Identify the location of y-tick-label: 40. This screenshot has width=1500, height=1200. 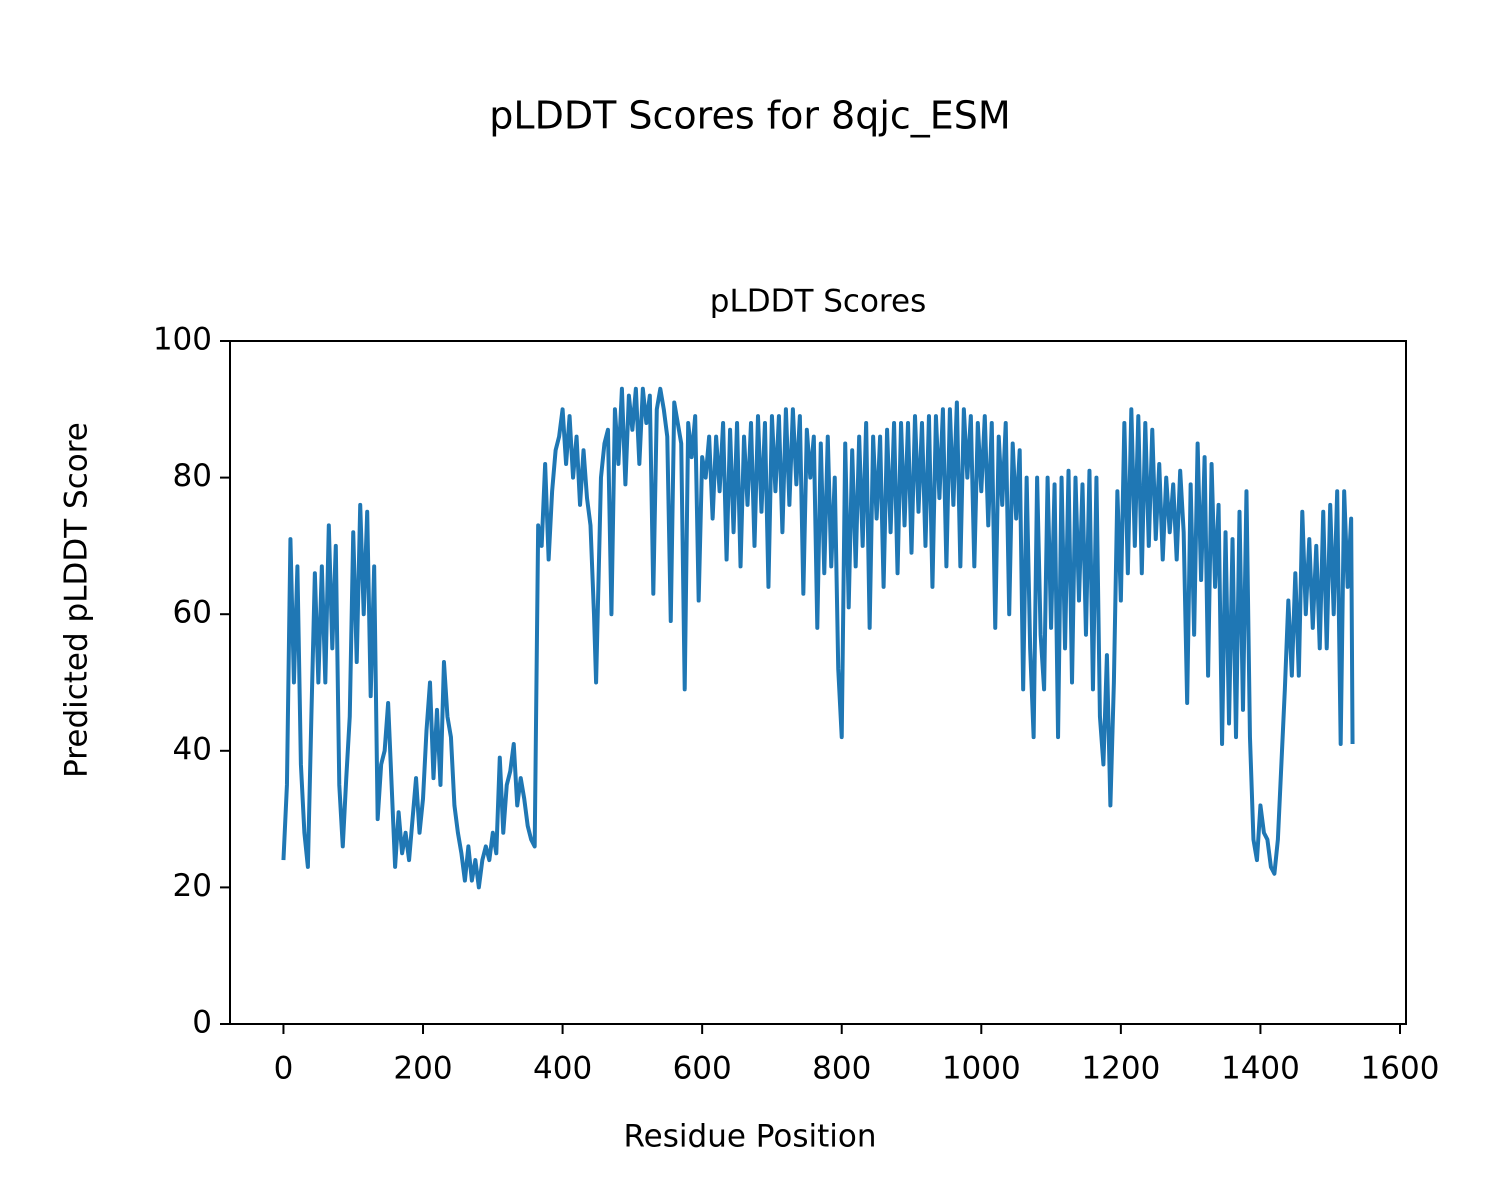
(192, 749).